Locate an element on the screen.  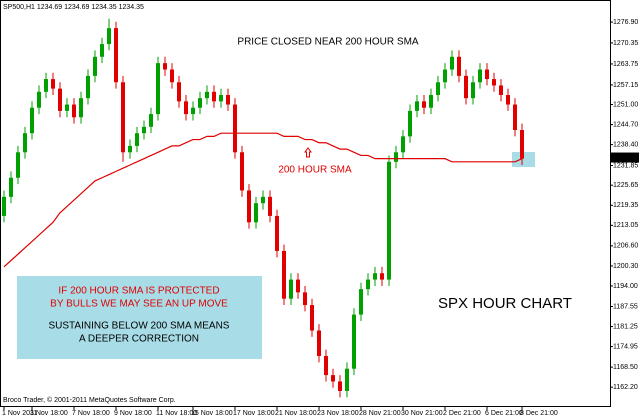
note-line: BY BULLS WE MAY SEE AN UP MOVE is located at coordinates (139, 304).